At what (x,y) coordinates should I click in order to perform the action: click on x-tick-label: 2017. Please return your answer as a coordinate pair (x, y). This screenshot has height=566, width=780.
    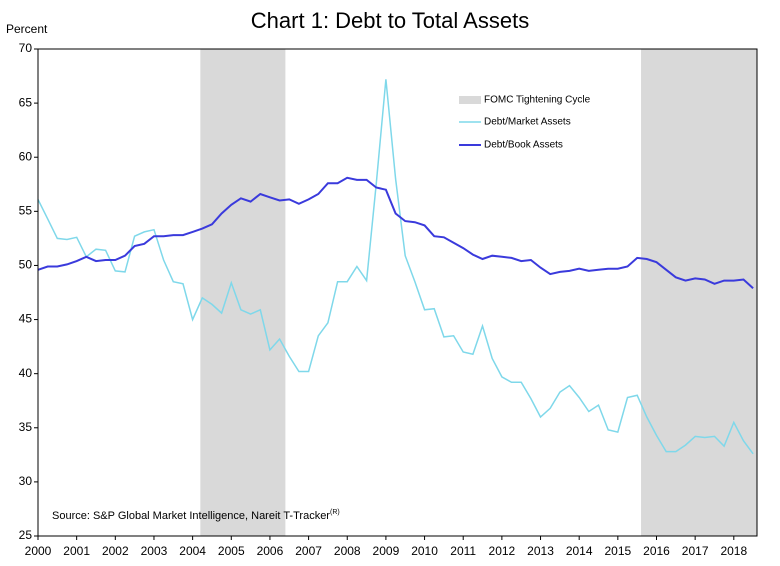
    Looking at the image, I should click on (695, 551).